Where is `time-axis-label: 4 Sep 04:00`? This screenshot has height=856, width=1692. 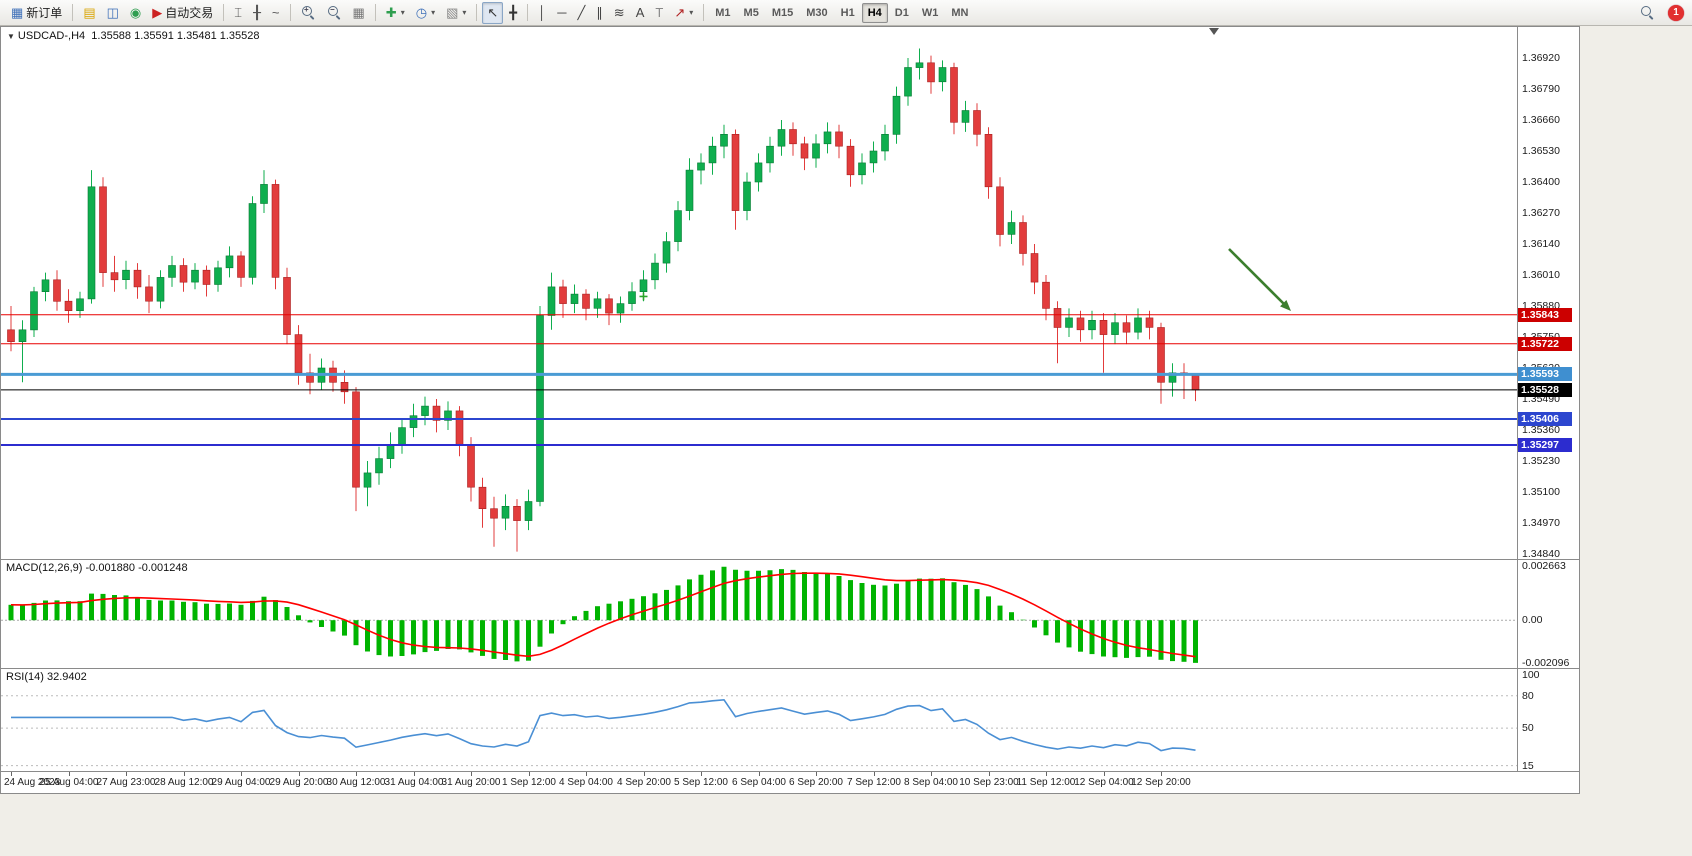
time-axis-label: 4 Sep 04:00 is located at coordinates (586, 782).